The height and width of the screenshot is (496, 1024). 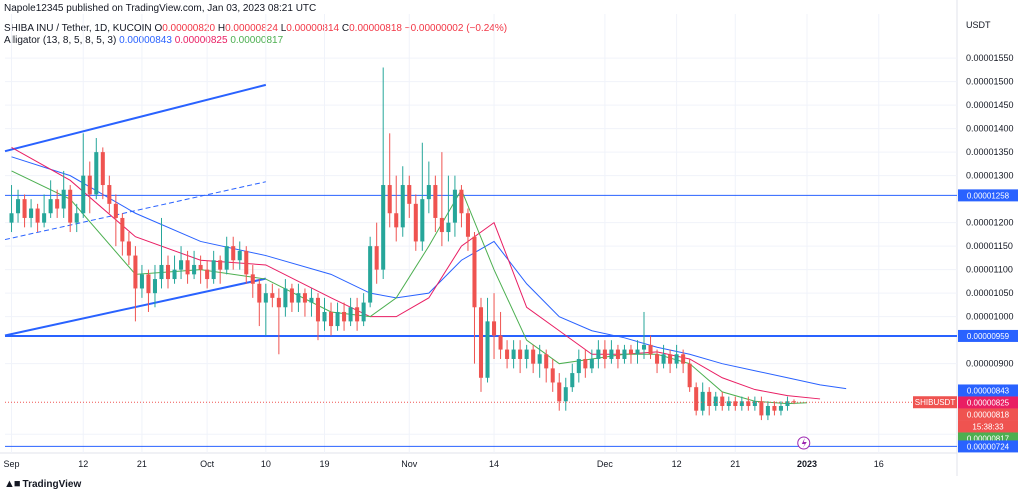 I want to click on tradingview-logo: ▲■ TradingView, so click(x=42, y=484).